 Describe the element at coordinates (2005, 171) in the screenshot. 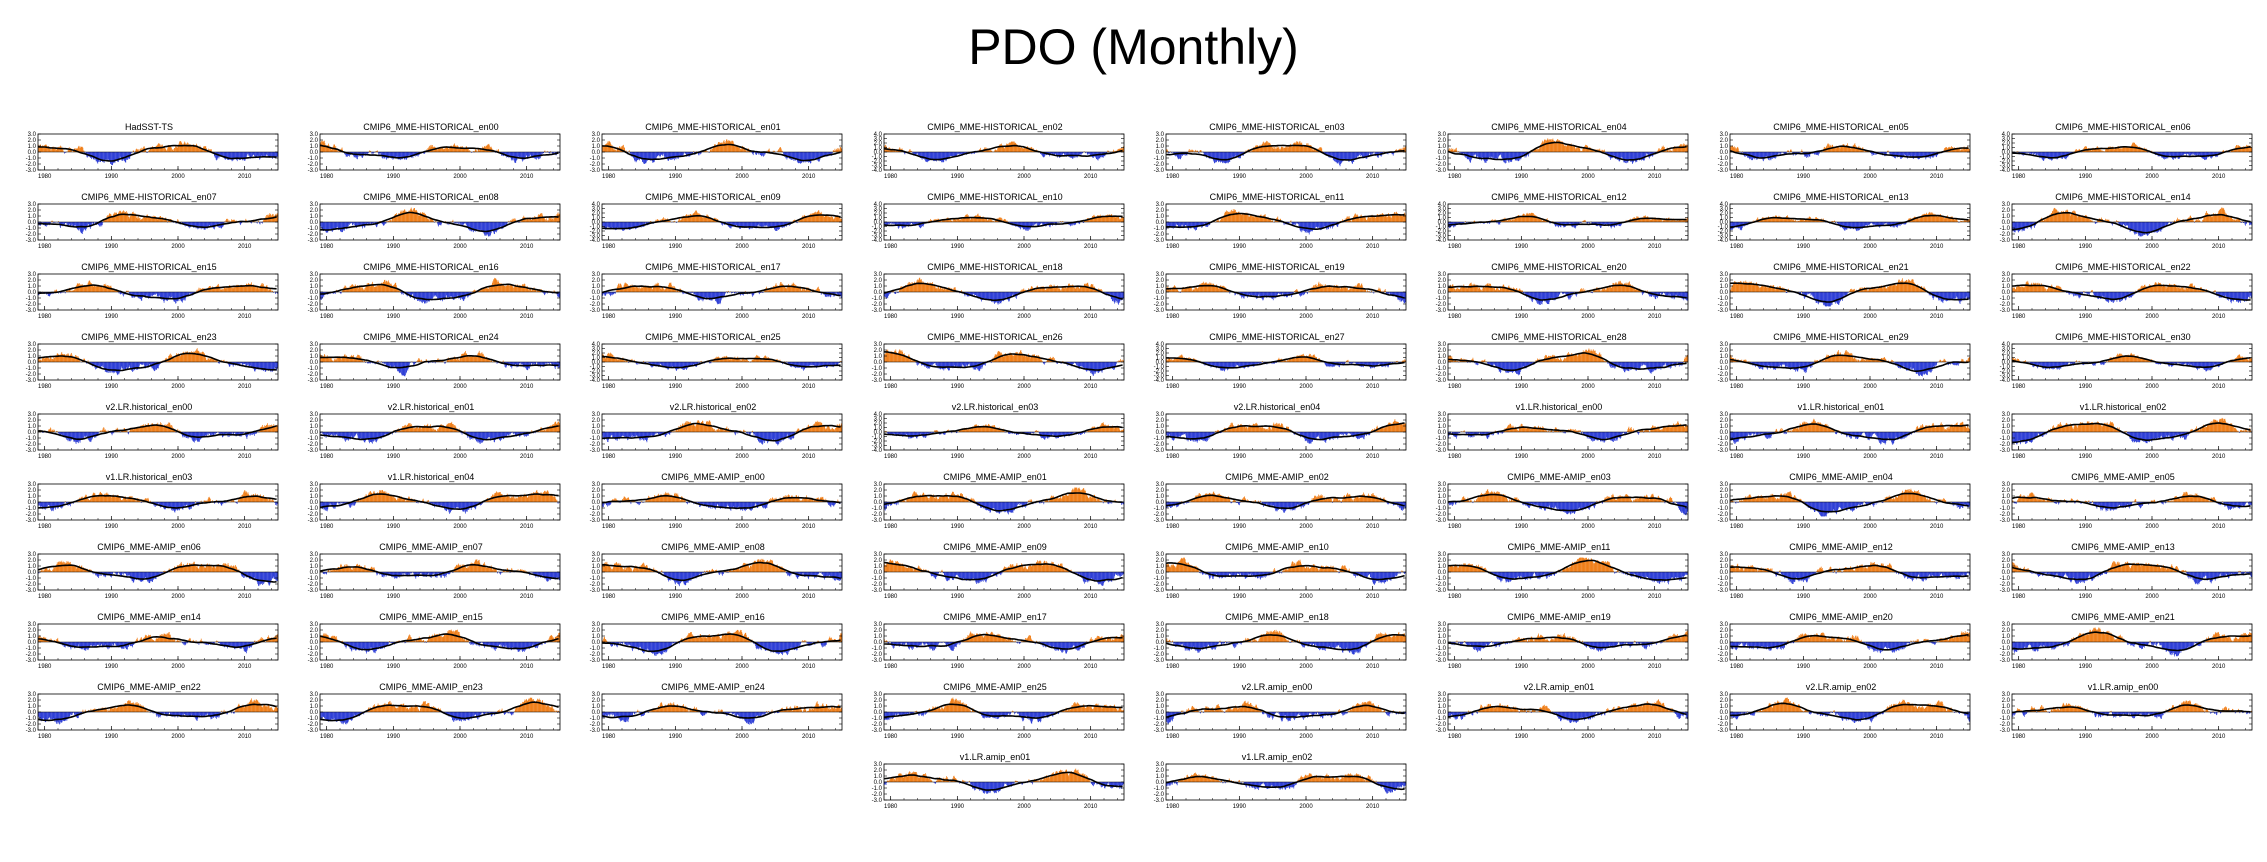

I see `y-tick-label: -4.0` at that location.